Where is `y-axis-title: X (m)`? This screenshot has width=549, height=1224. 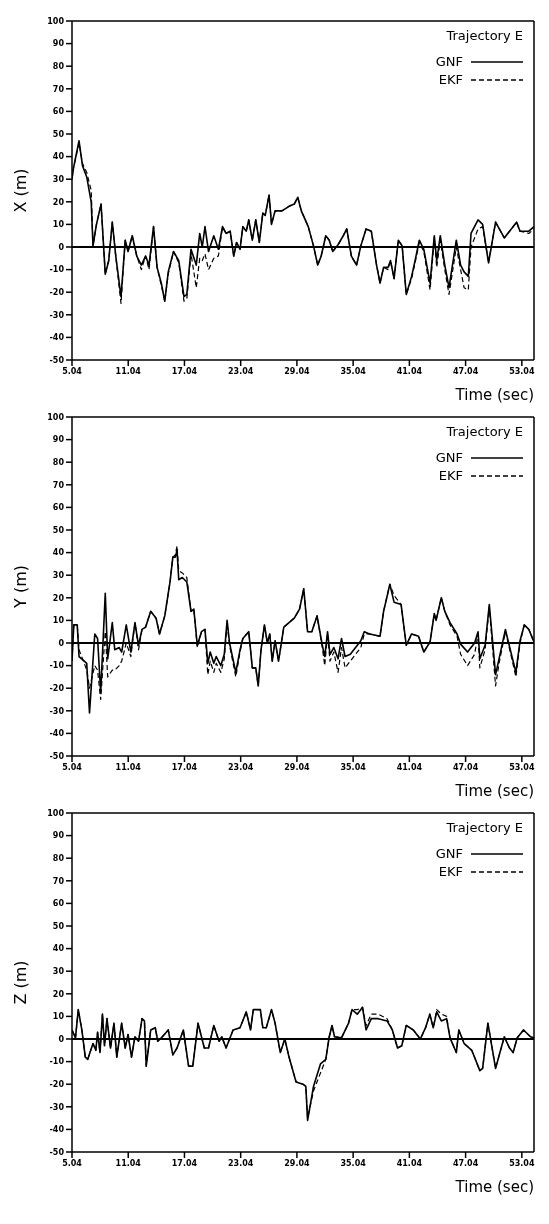
y-axis-title: X (m) is located at coordinates (20, 190).